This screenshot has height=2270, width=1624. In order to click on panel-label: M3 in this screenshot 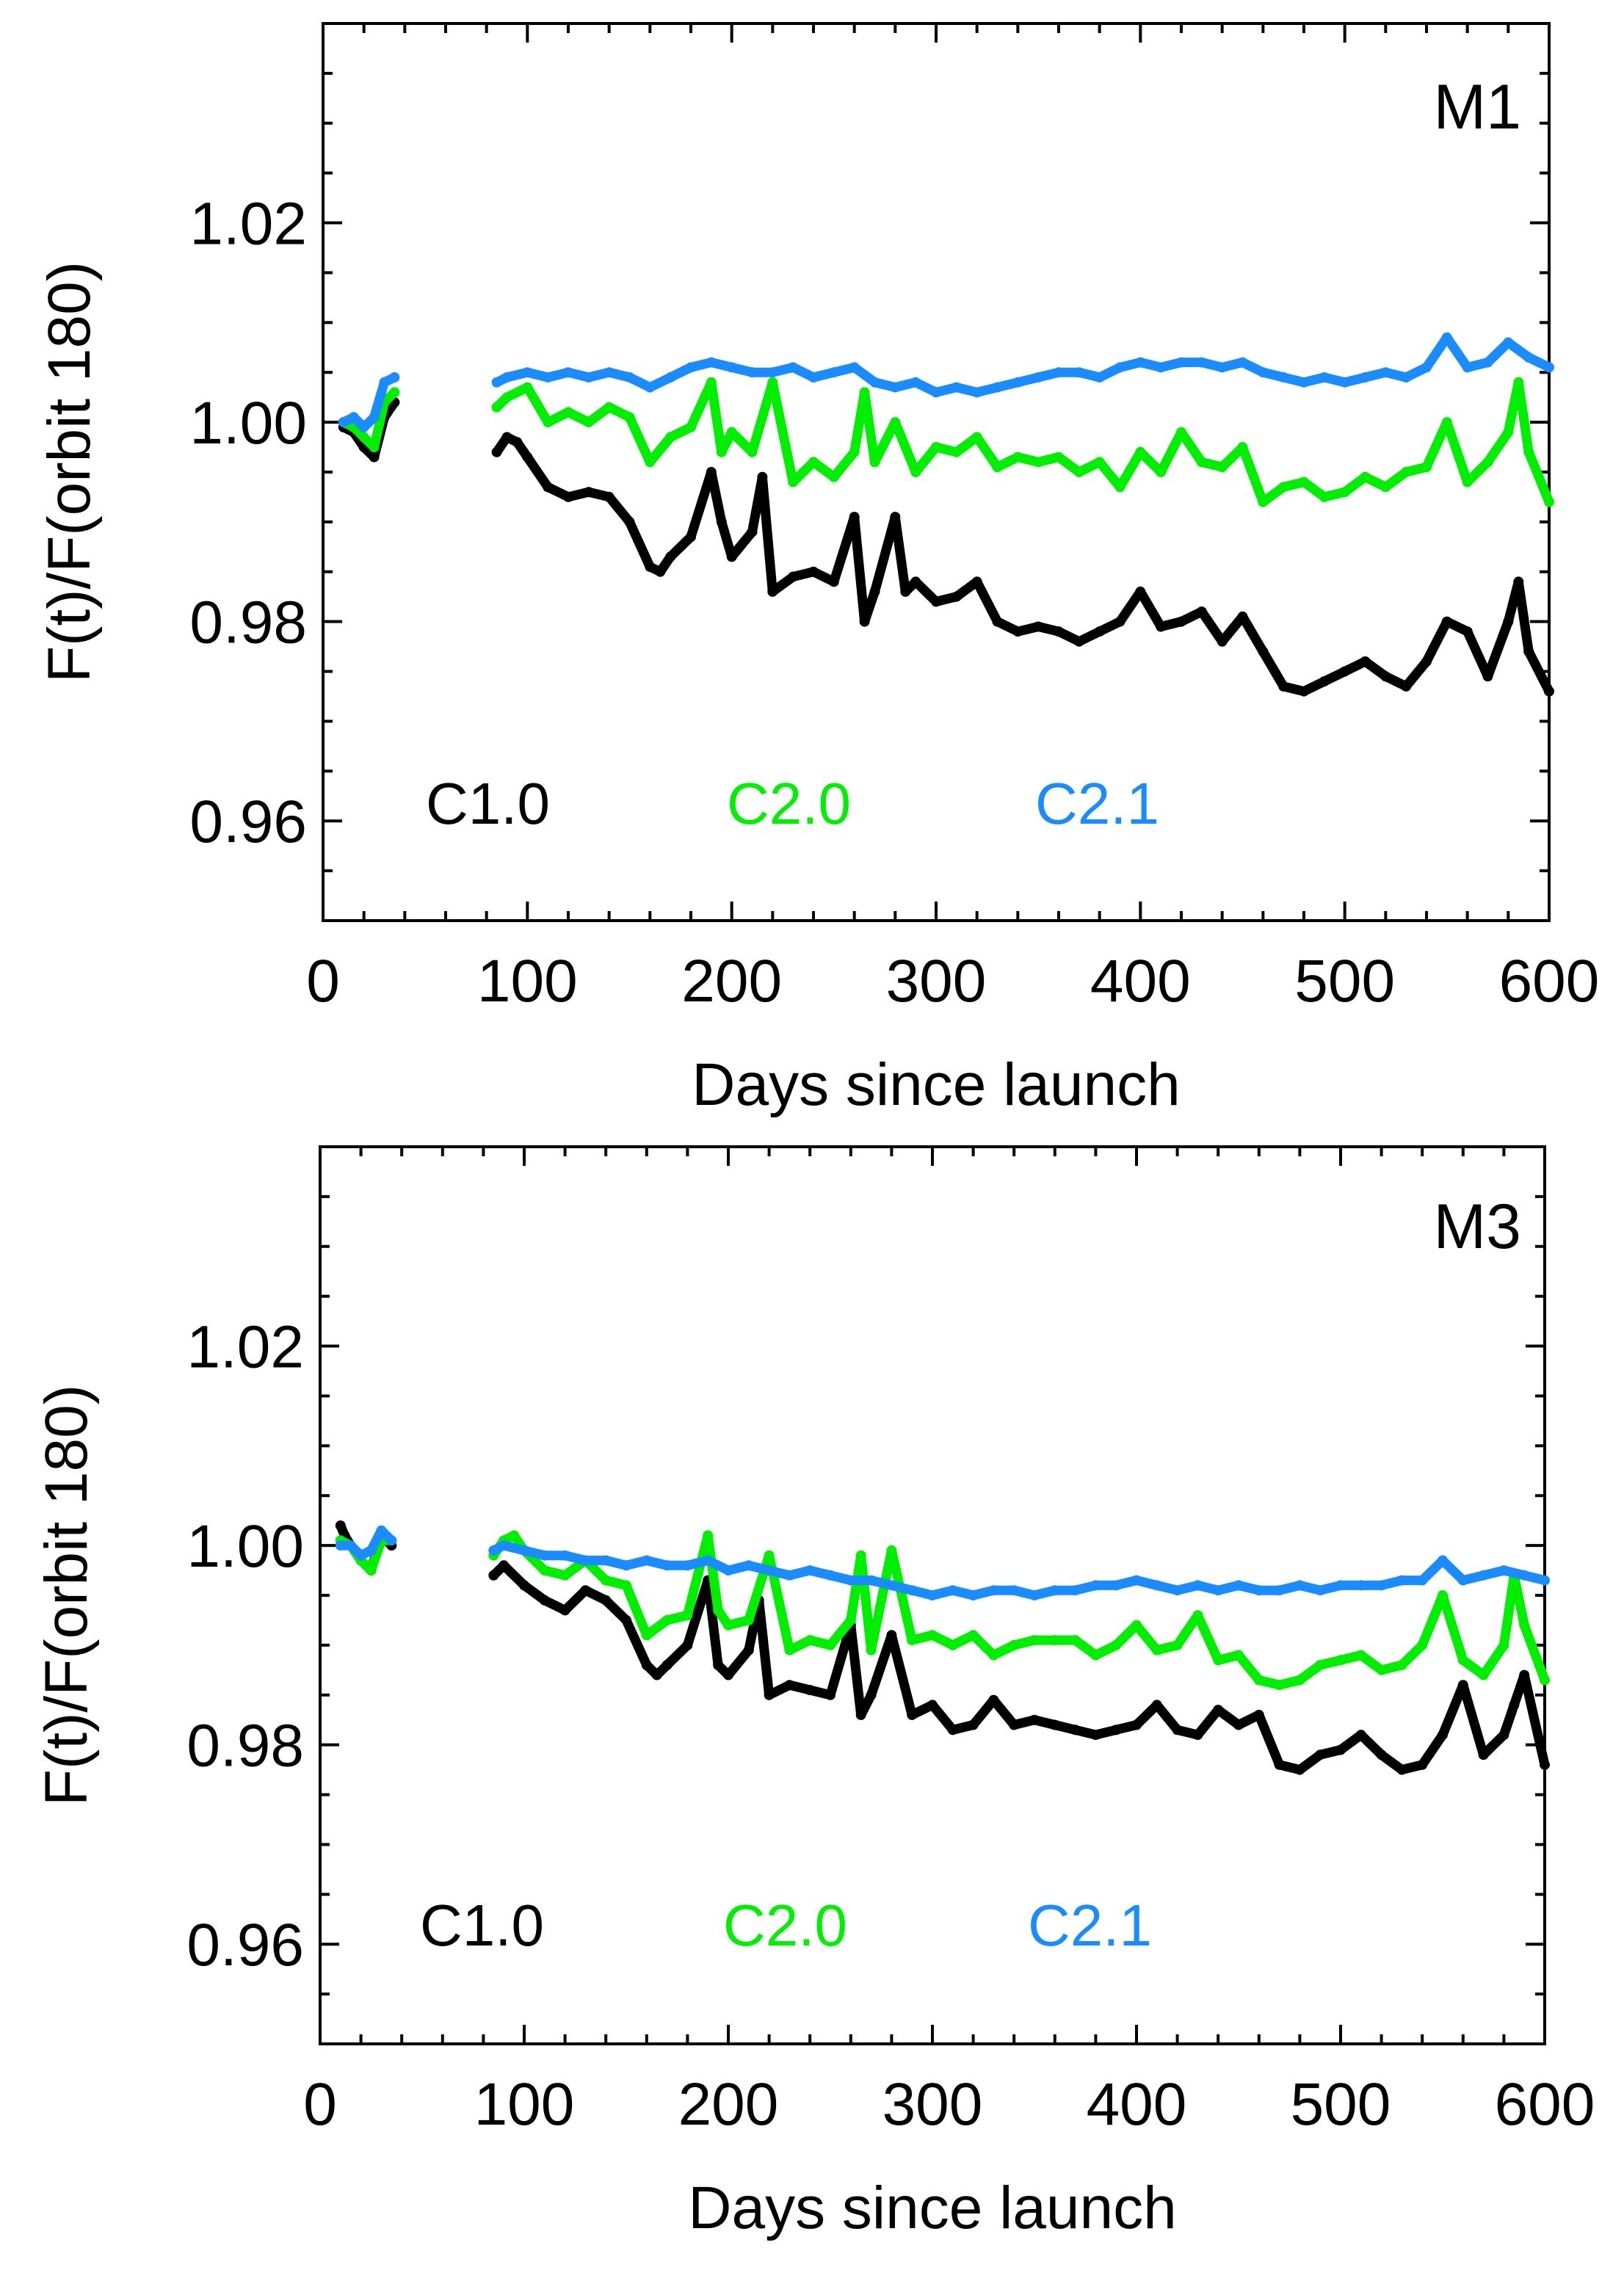, I will do `click(1477, 1227)`.